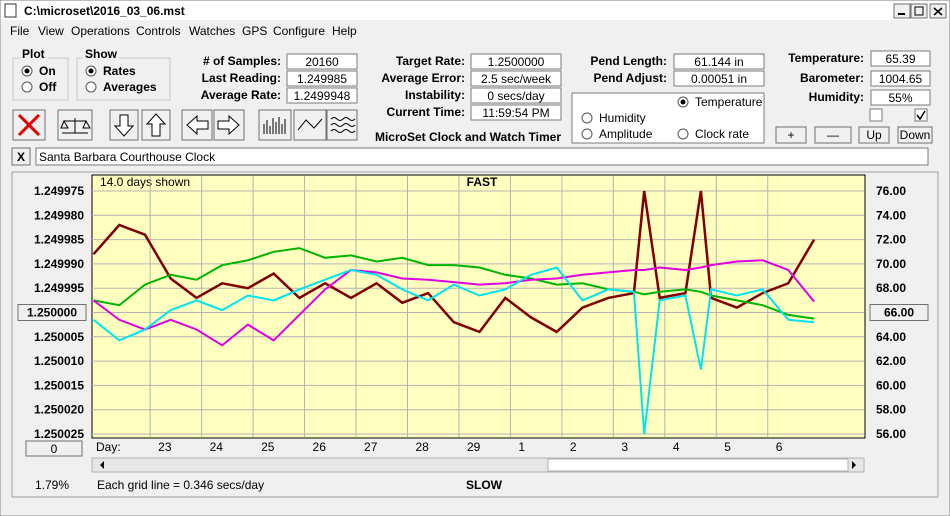 The height and width of the screenshot is (516, 950). I want to click on scroll-value: 0, so click(54, 449).